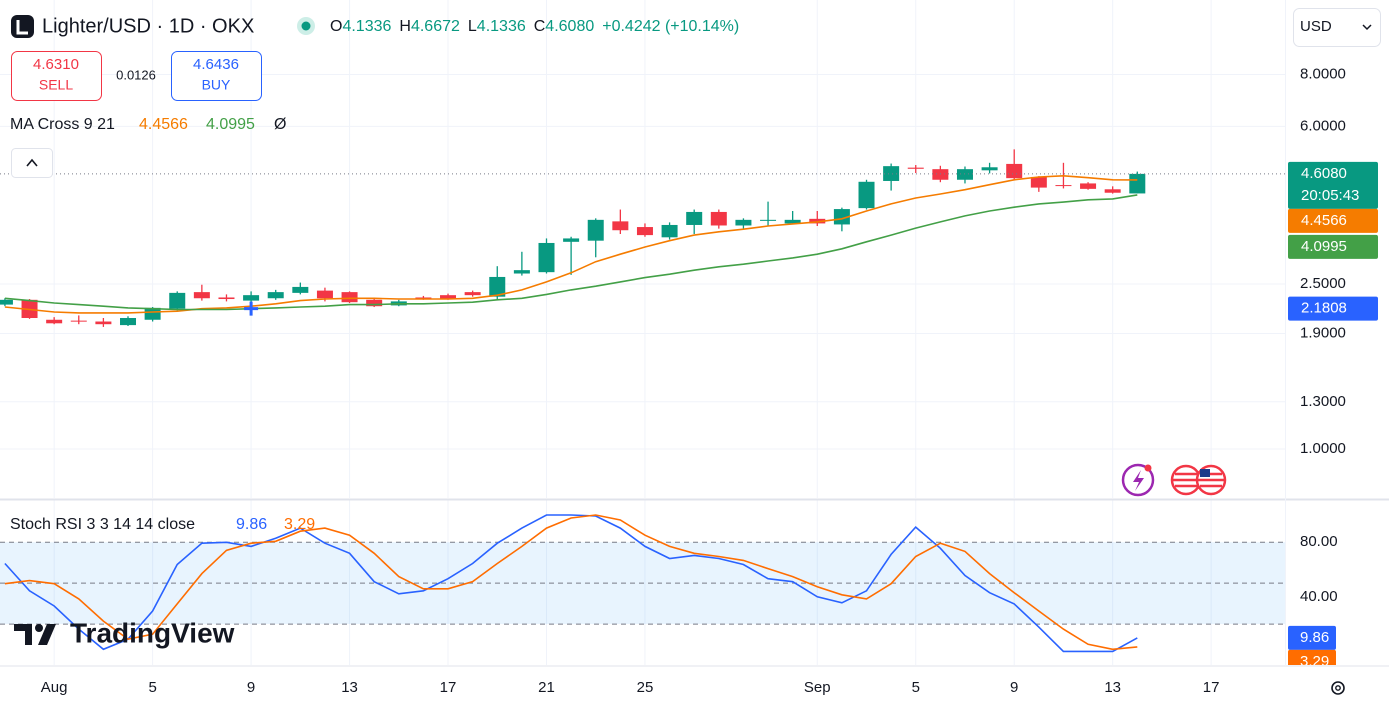 Image resolution: width=1389 pixels, height=707 pixels. Describe the element at coordinates (1112, 687) in the screenshot. I see `x-tick-label: 13` at that location.